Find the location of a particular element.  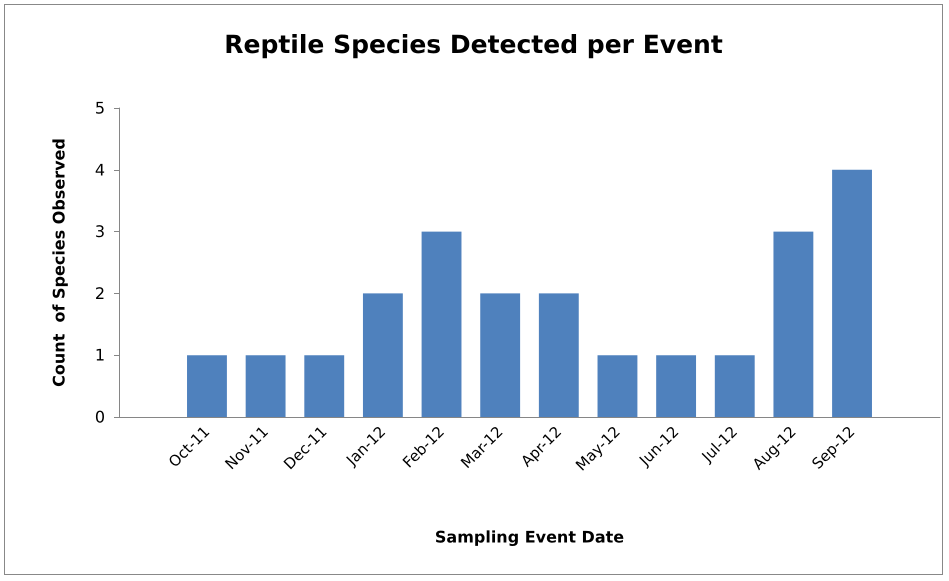

y-tick-label: 1 is located at coordinates (99, 355).